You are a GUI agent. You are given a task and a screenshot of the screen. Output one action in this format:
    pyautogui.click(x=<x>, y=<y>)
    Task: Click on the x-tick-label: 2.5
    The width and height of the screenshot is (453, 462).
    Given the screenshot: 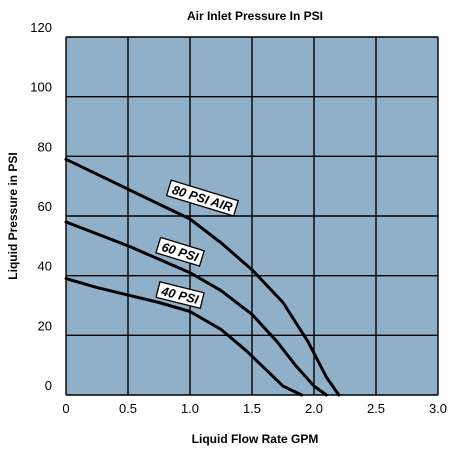 What is the action you would take?
    pyautogui.click(x=376, y=408)
    